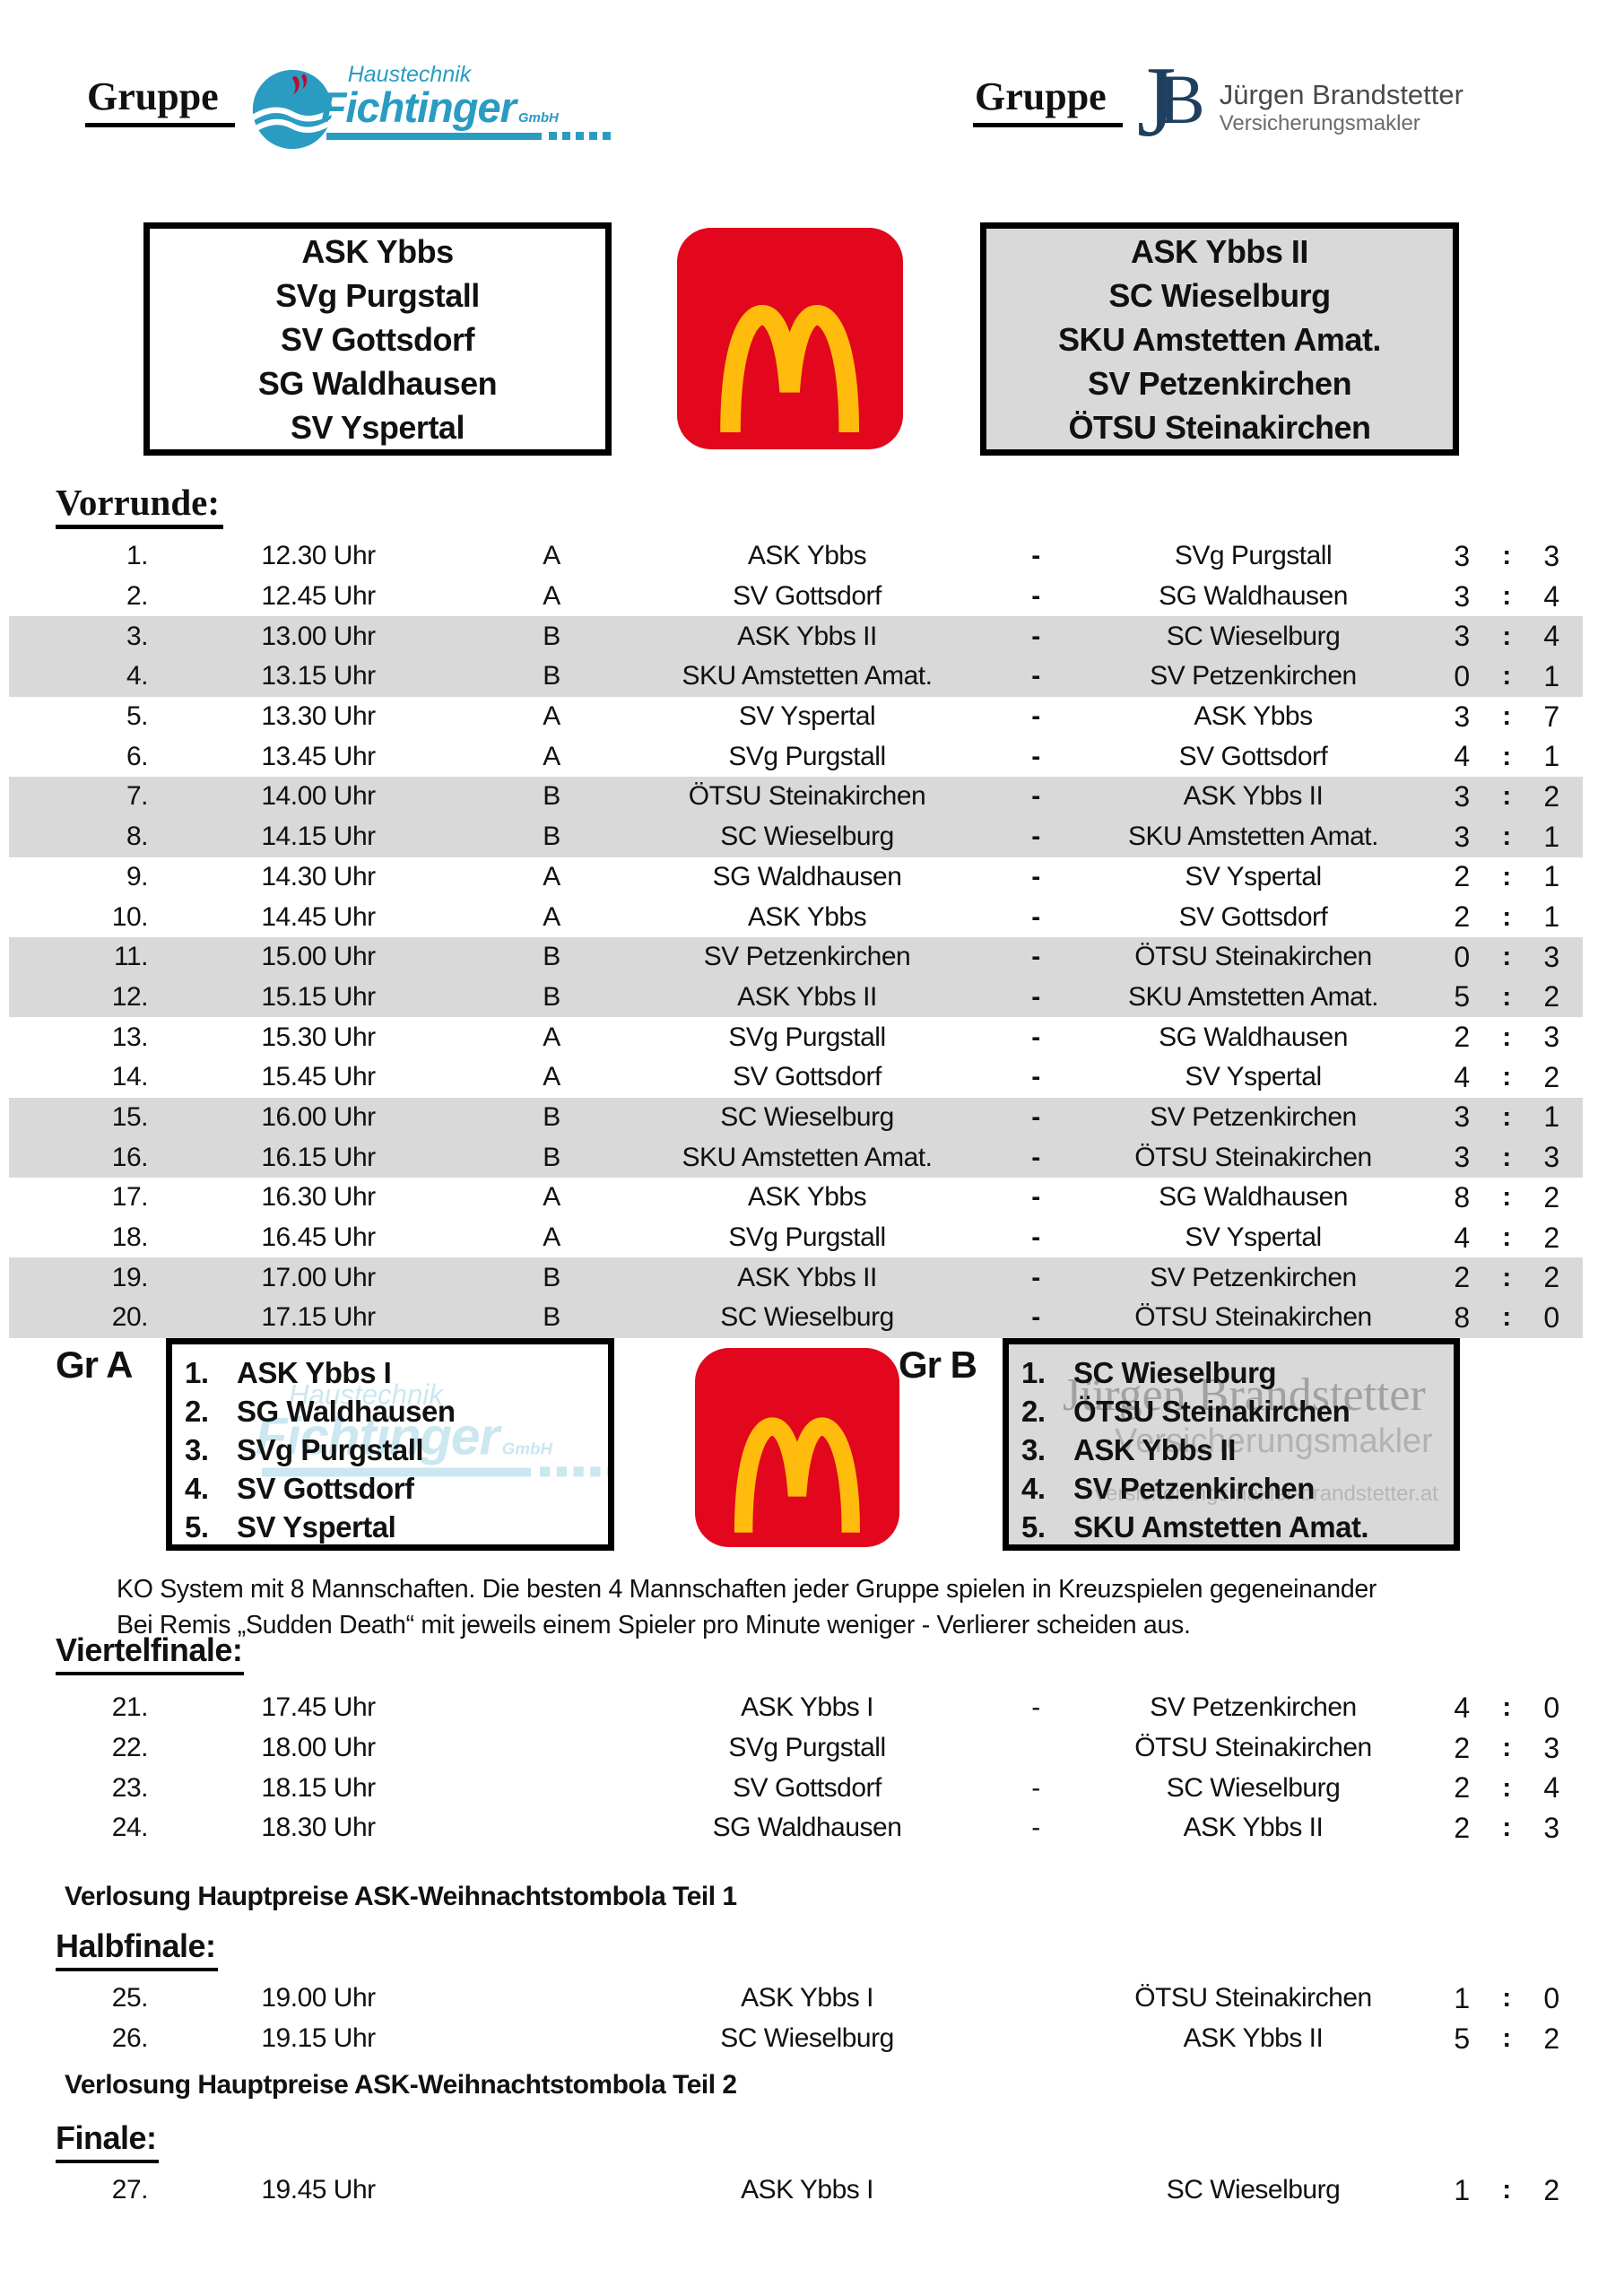 The image size is (1624, 2296). I want to click on home-team: SC Wieselburg, so click(807, 2038).